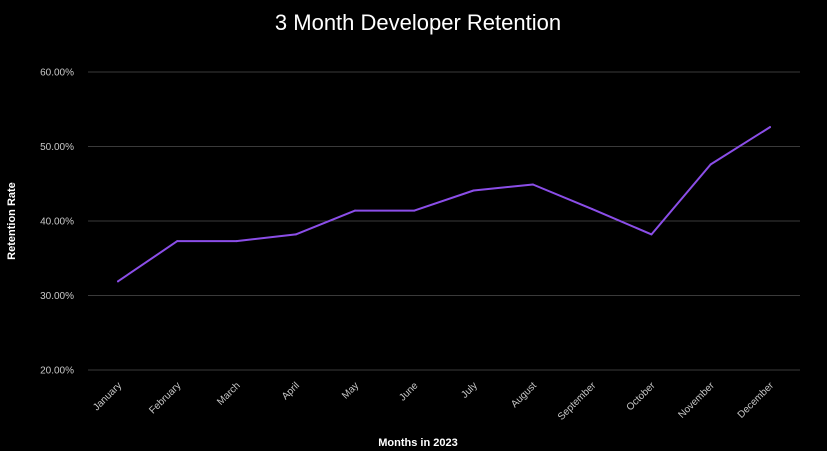  I want to click on x-tick-label: June, so click(408, 391).